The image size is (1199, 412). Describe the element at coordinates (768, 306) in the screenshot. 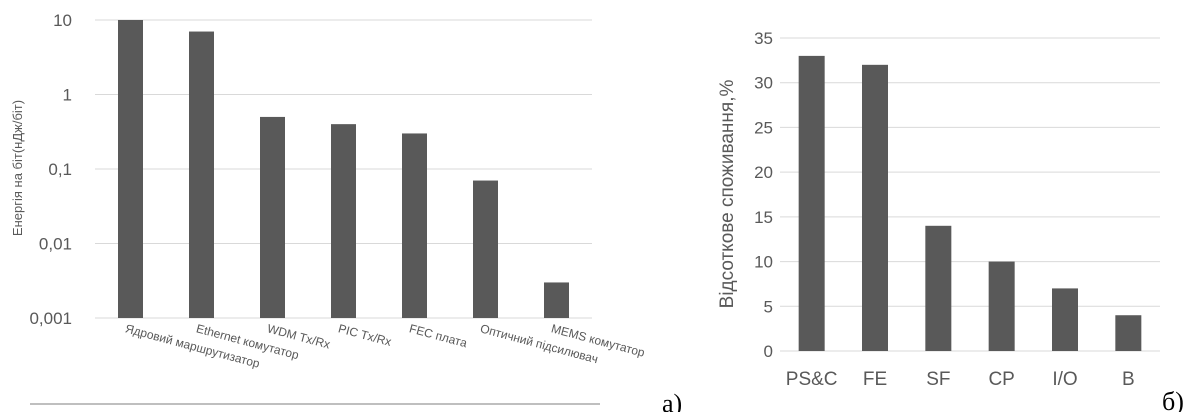

I see `chart-b-y-tick-label: 5` at that location.